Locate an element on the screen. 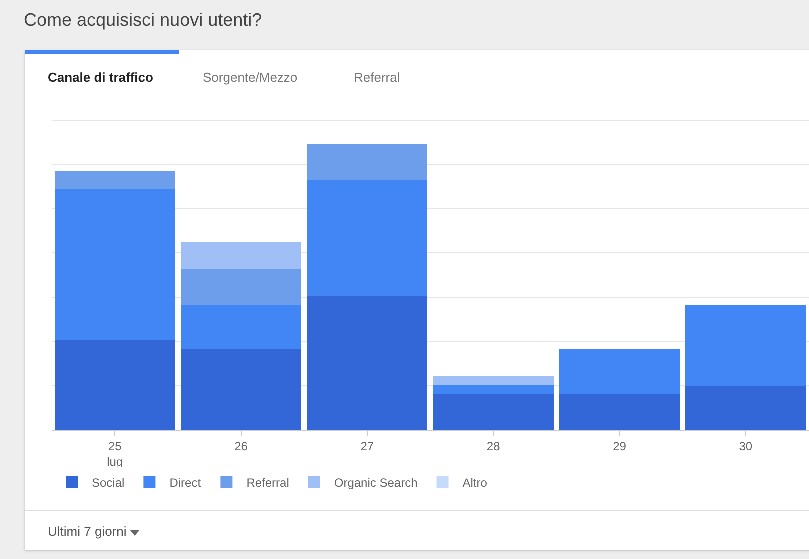  x-tick-label: 26 is located at coordinates (241, 446).